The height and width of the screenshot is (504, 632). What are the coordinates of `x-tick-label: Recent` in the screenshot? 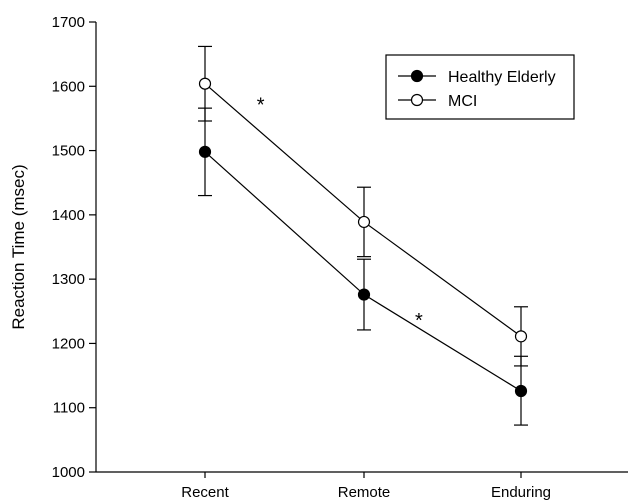 It's located at (205, 492).